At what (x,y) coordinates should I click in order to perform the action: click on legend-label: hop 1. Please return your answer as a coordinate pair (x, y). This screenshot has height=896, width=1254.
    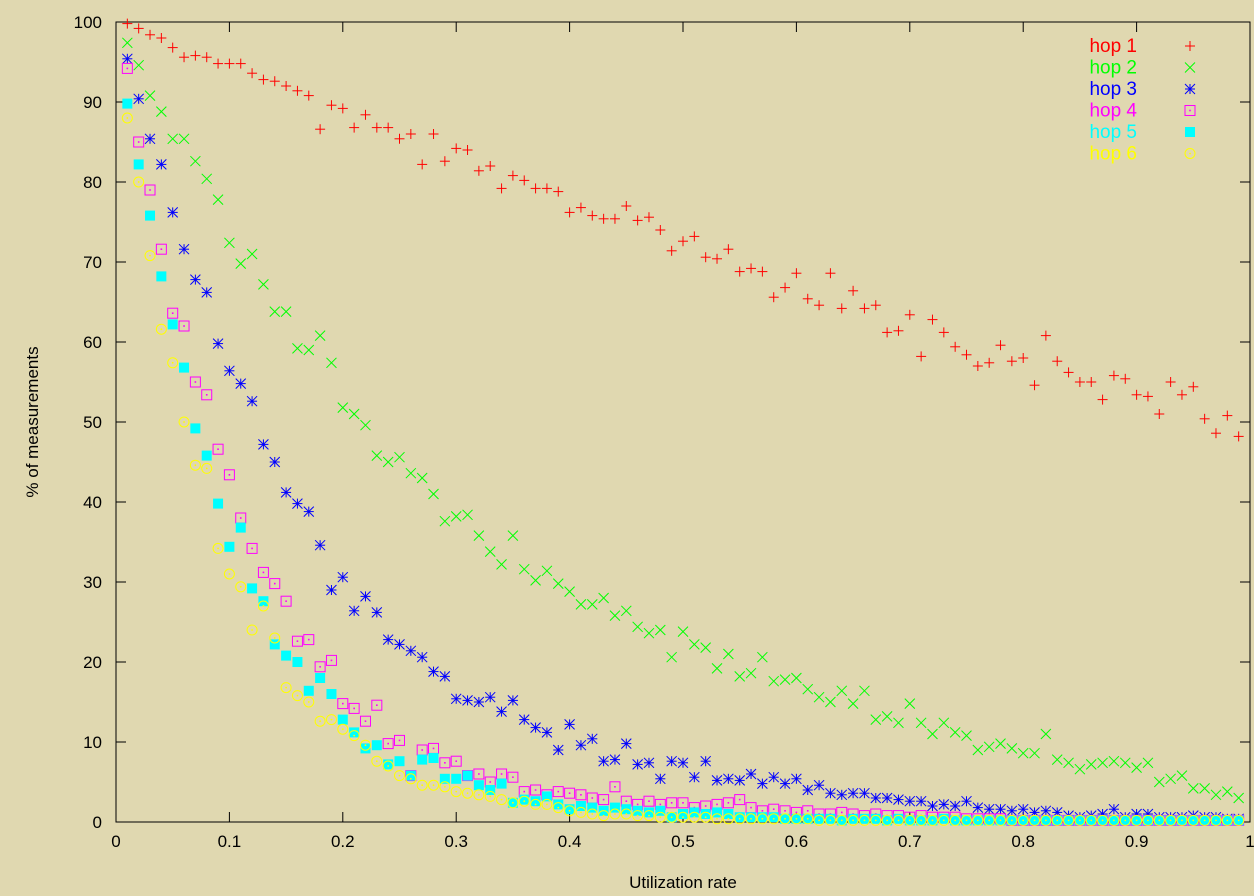
    Looking at the image, I should click on (1113, 46).